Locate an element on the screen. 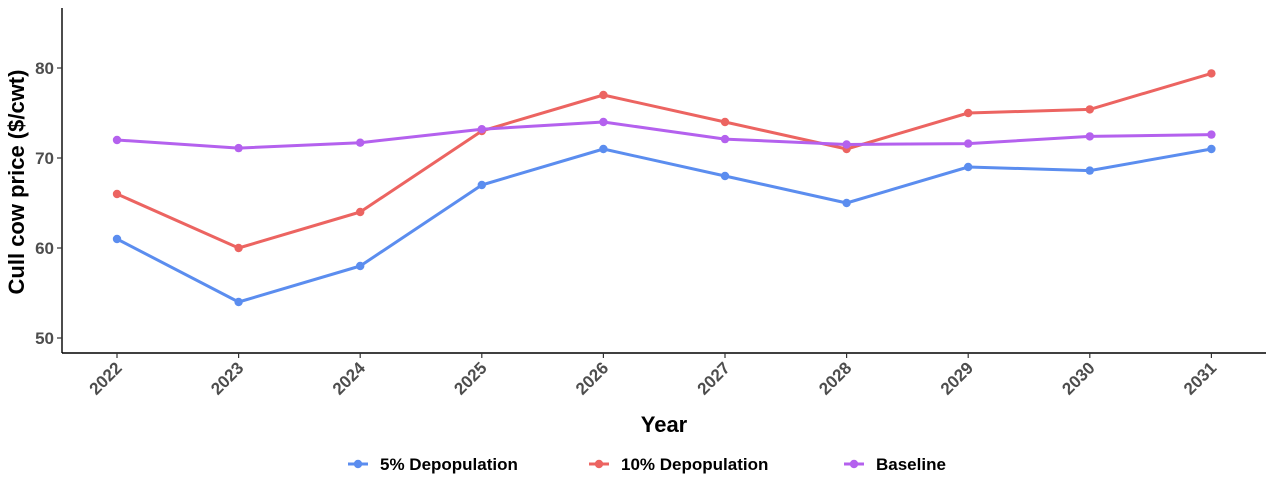 The width and height of the screenshot is (1274, 490). legend-item-2: 10% Depopulation is located at coordinates (678, 464).